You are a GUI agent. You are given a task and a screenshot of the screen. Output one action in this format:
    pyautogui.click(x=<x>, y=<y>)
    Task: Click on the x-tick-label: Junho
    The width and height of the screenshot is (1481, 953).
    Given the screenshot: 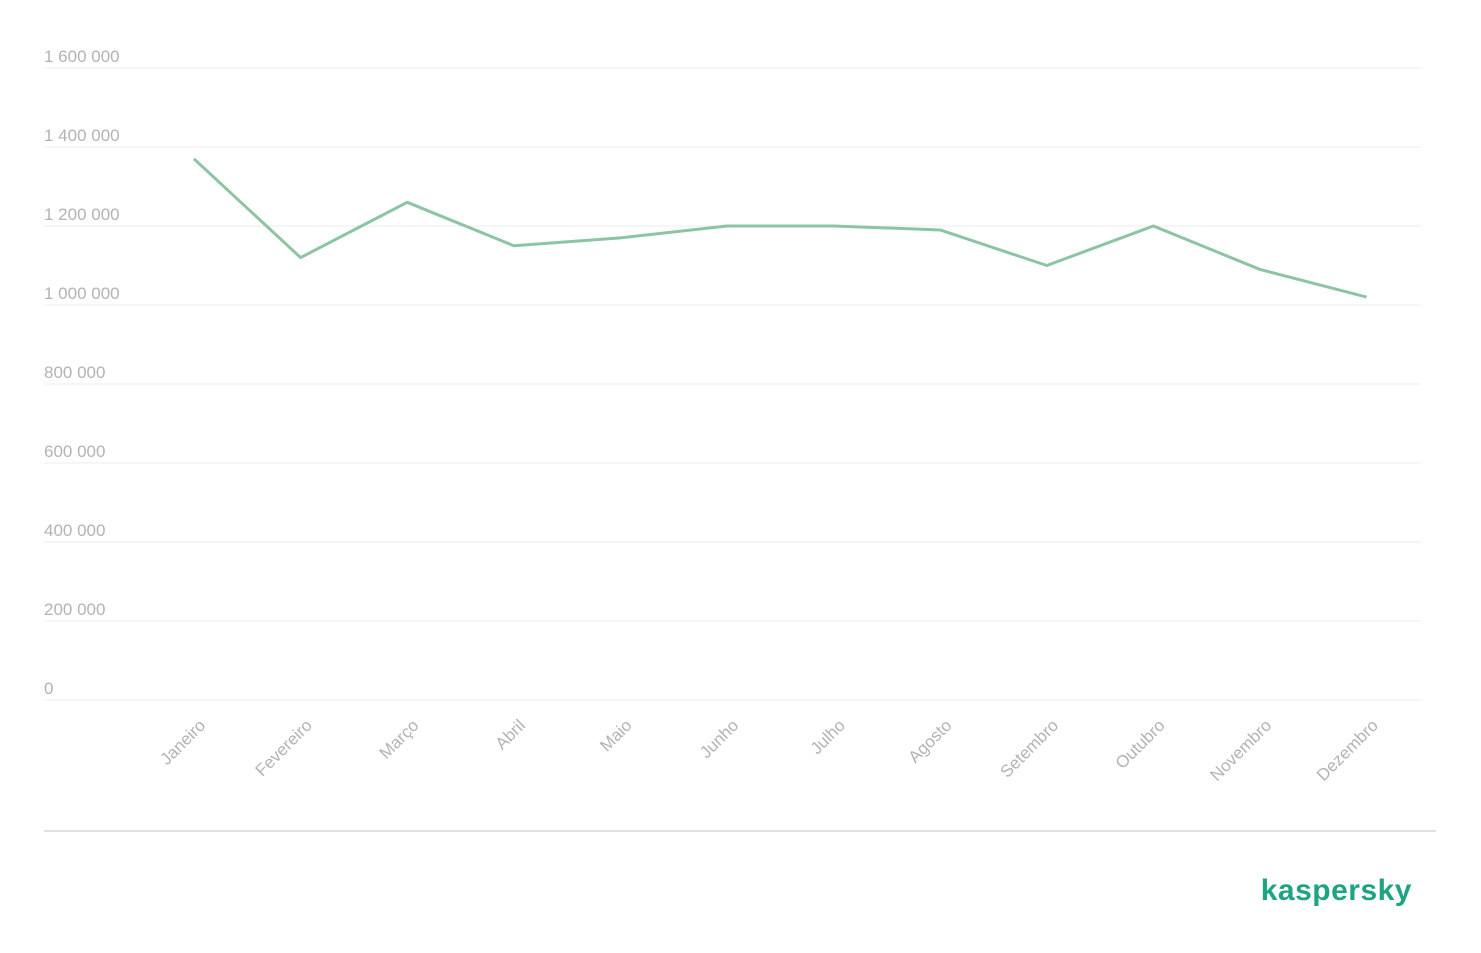 What is the action you would take?
    pyautogui.click(x=719, y=739)
    